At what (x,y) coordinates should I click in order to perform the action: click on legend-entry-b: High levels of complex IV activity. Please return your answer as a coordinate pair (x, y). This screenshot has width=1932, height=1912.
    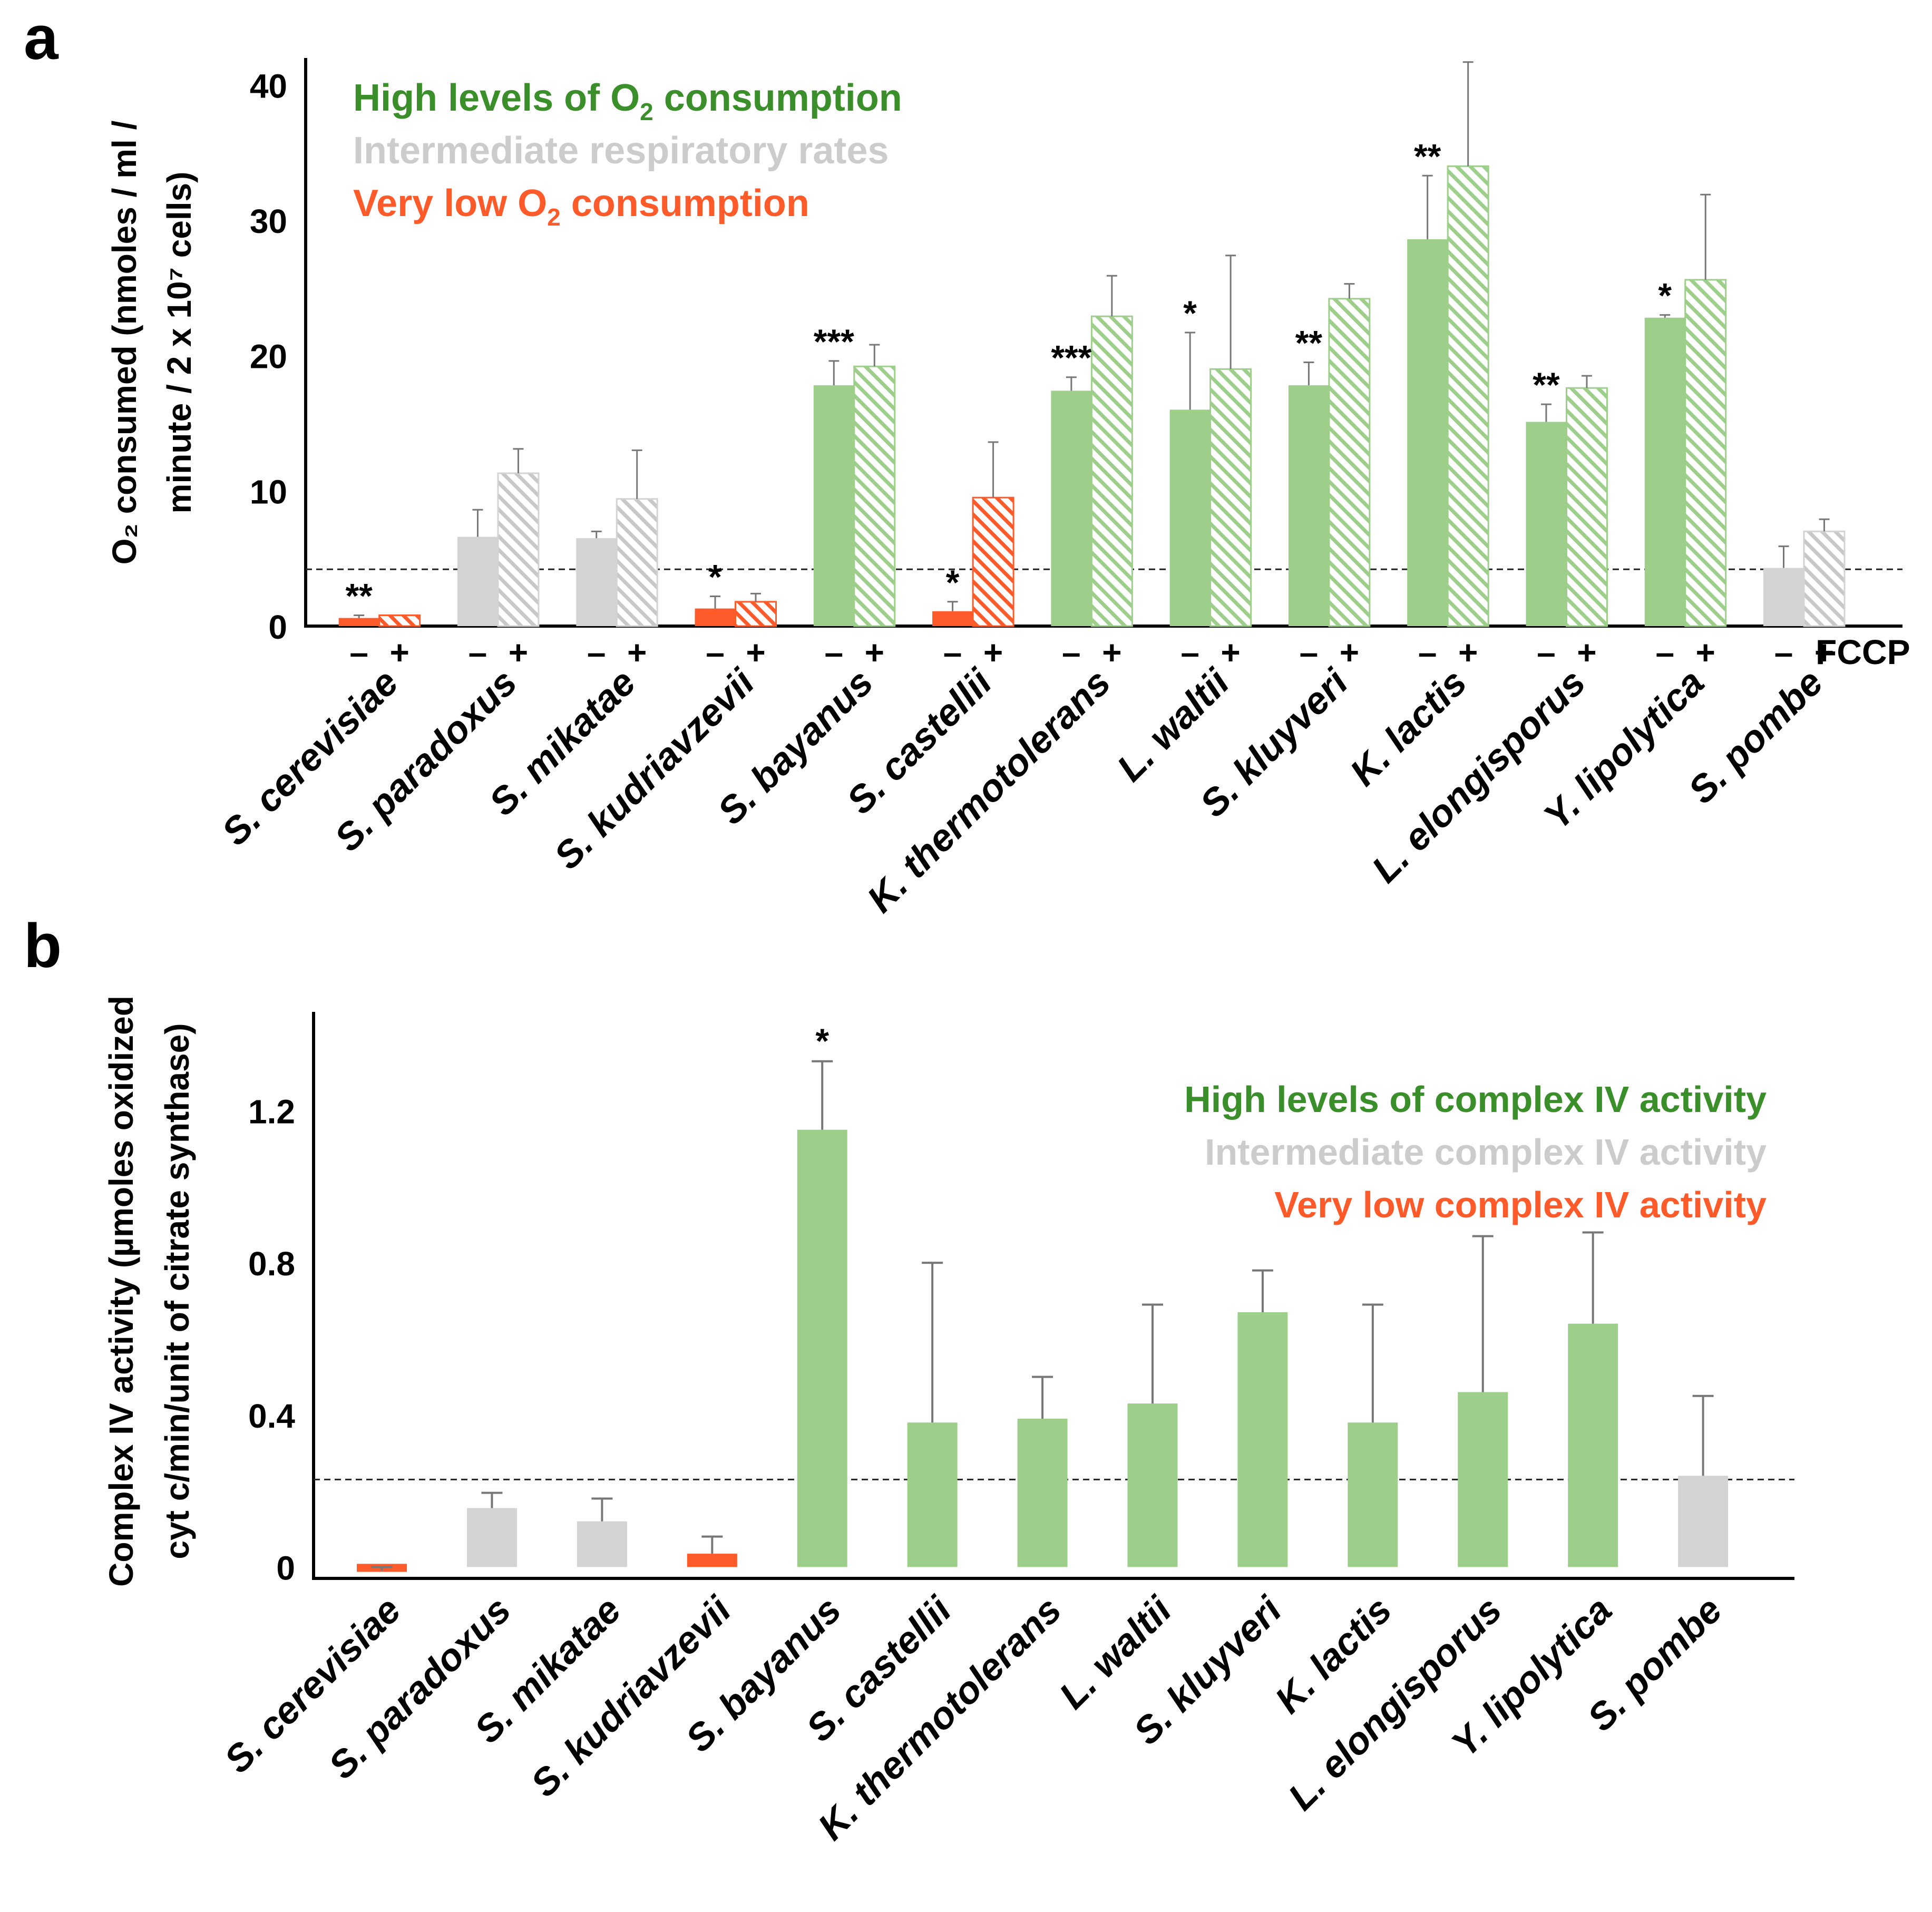
    Looking at the image, I should click on (1475, 1099).